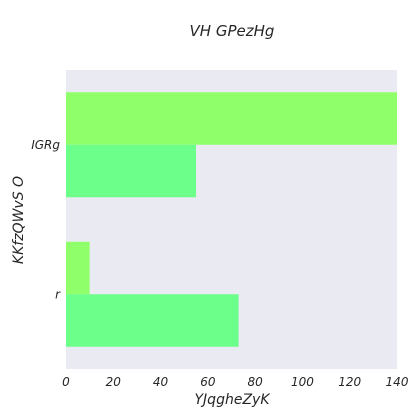  I want to click on y-tick-label: r, so click(58, 294).